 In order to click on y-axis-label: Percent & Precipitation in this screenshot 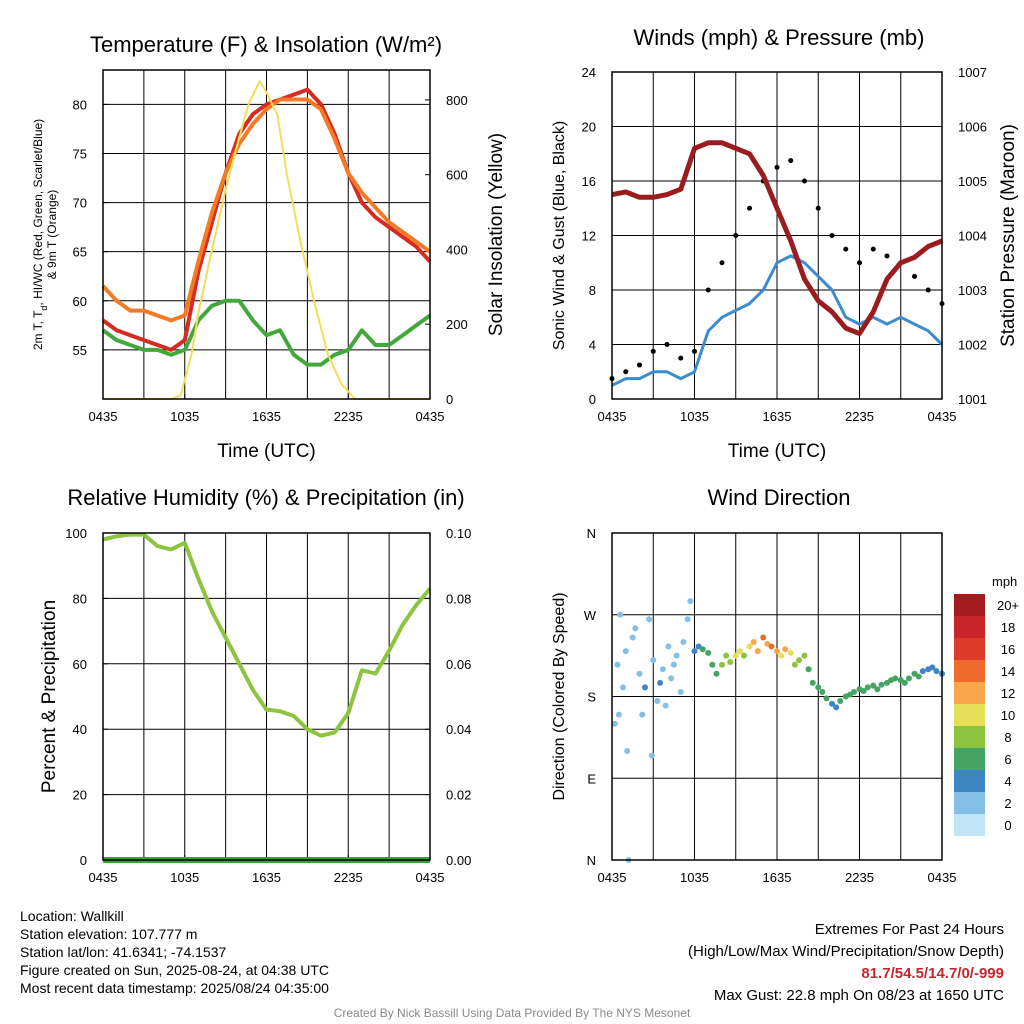, I will do `click(49, 696)`.